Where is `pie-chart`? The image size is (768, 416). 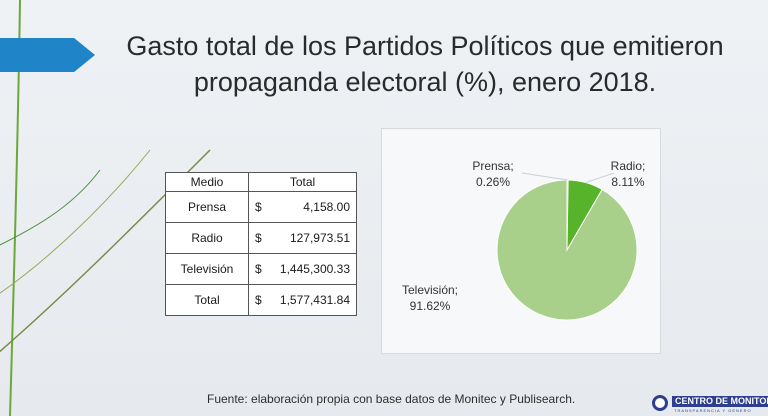
pie-chart is located at coordinates (567, 246).